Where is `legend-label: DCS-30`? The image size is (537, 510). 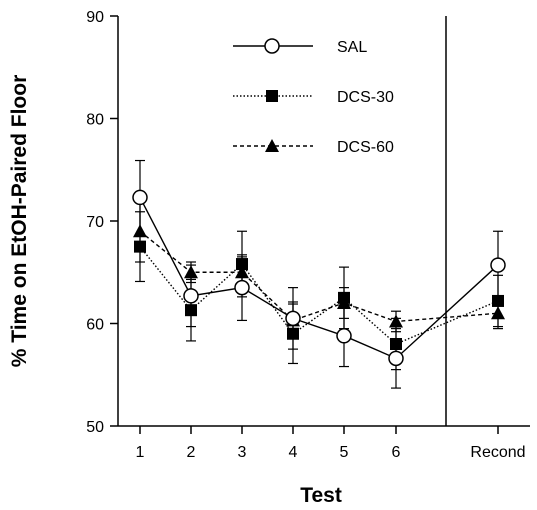 legend-label: DCS-30 is located at coordinates (365, 97).